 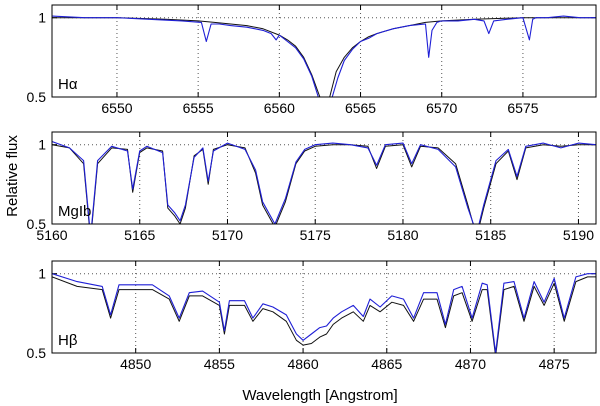 I want to click on y-axis-title: Relative flux, so click(x=12, y=176).